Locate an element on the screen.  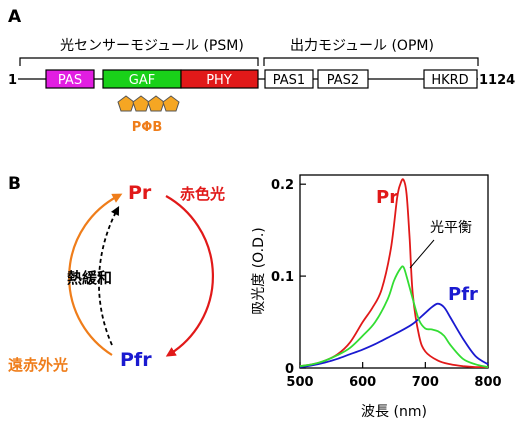
svg-text: PAS is located at coordinates (70, 80).